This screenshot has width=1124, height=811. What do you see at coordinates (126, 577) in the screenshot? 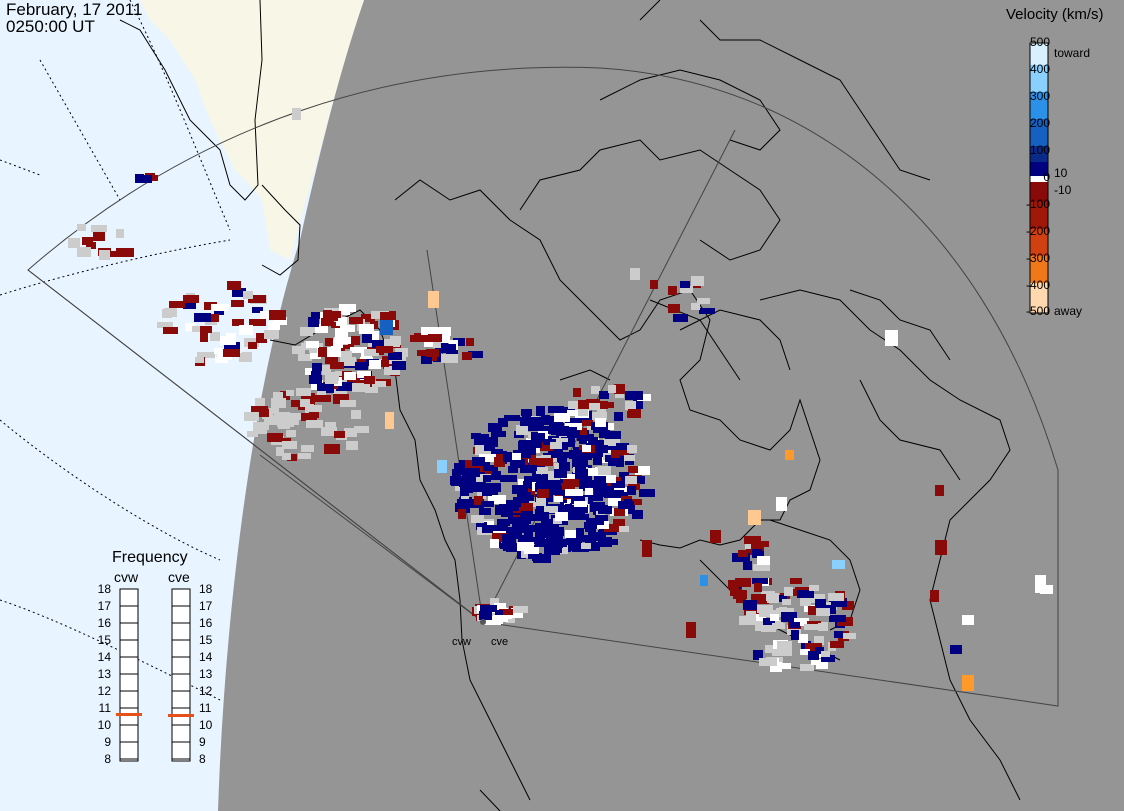
I see `frequency-radar-label: cvw` at bounding box center [126, 577].